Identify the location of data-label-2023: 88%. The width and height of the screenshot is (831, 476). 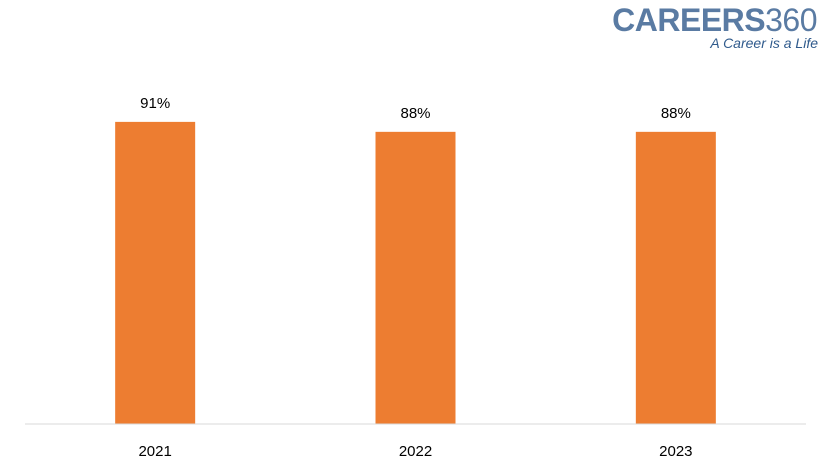
(676, 113).